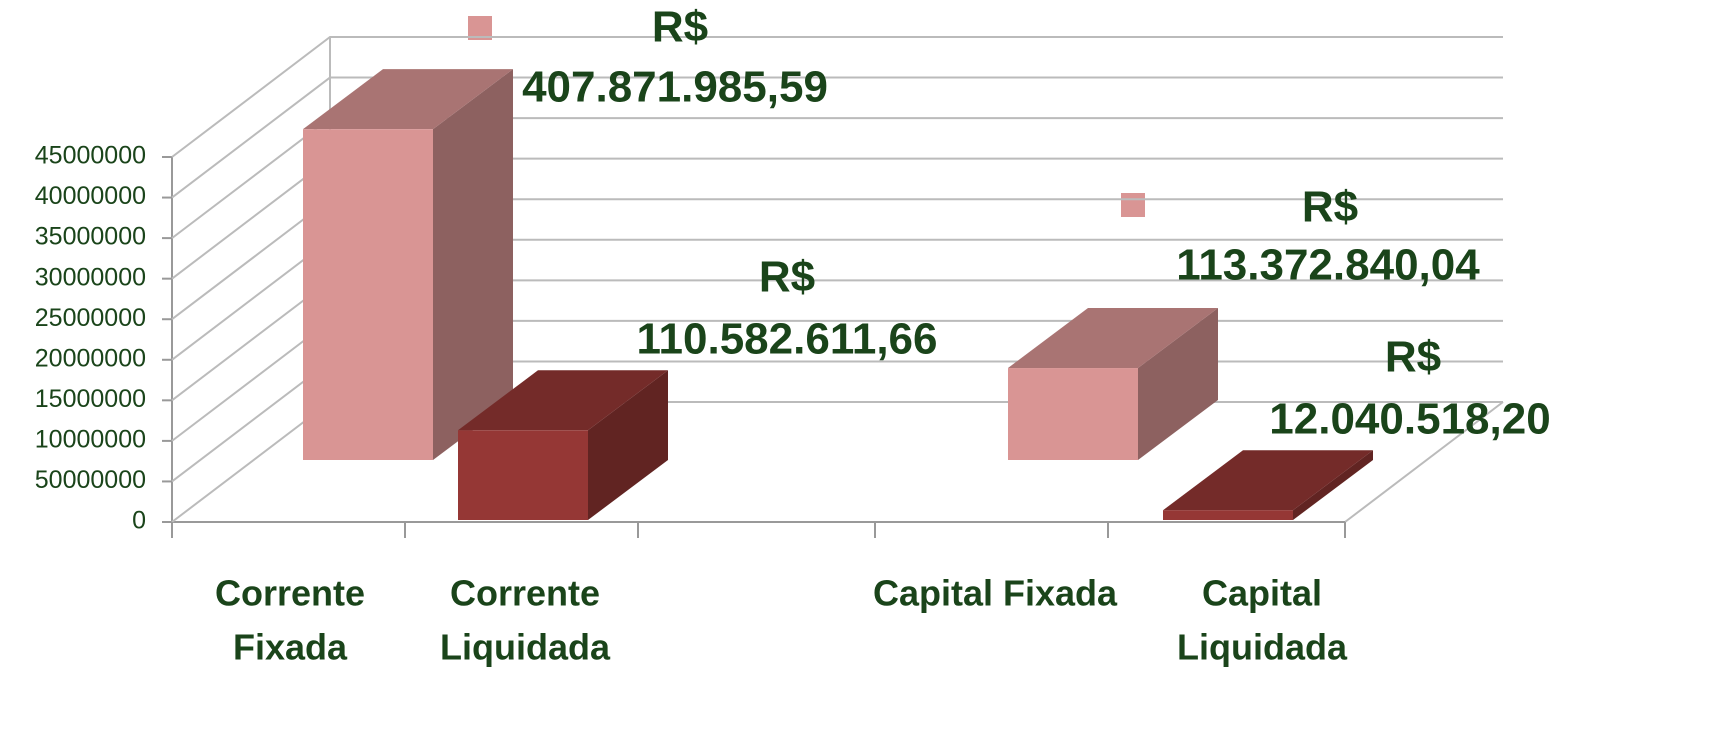  I want to click on y-tick-label: 20000000, so click(90, 358).